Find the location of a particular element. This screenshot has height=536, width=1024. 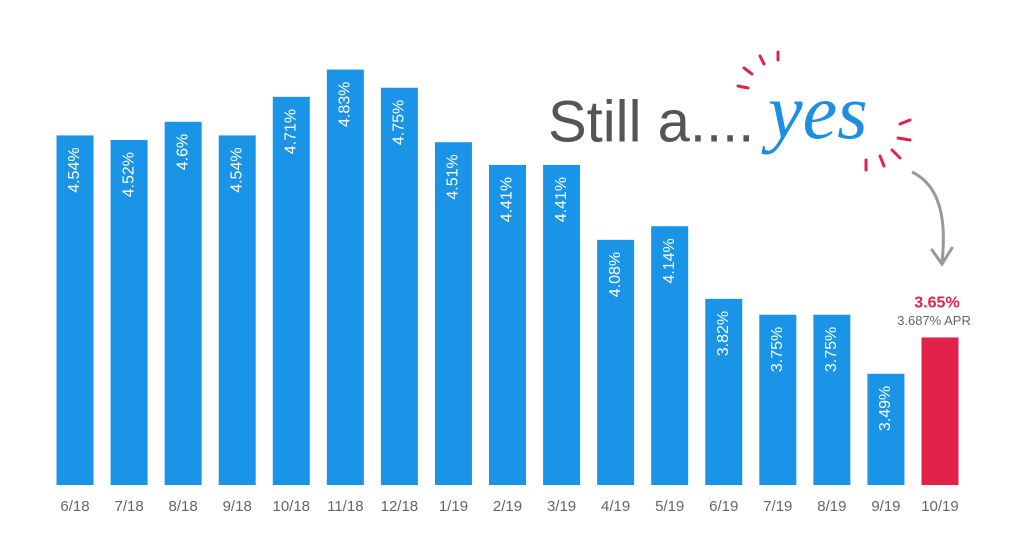

value-label: 4.6% is located at coordinates (182, 152).